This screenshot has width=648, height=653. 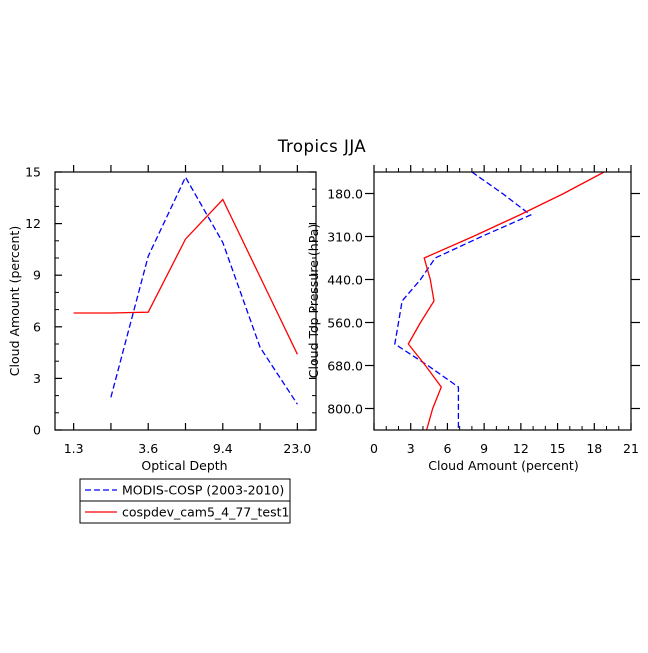 What do you see at coordinates (203, 490) in the screenshot?
I see `legend-label-modis: MODIS-COSP (2003-2010)` at bounding box center [203, 490].